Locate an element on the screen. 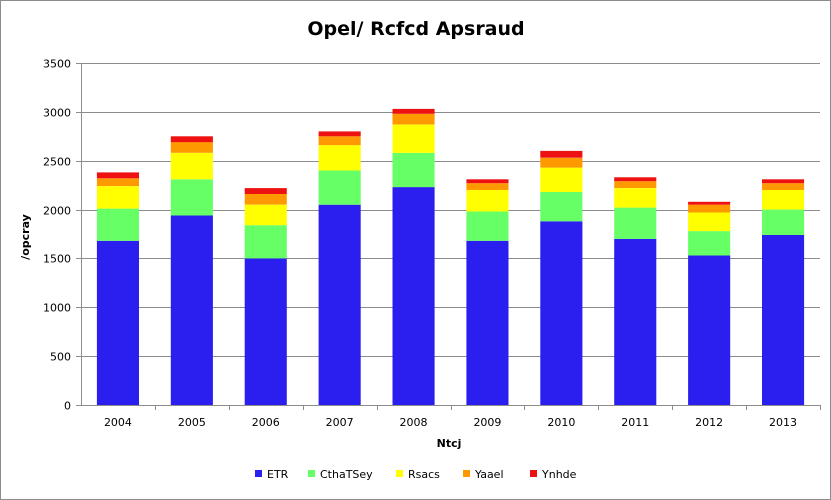 The image size is (831, 500). bar-segment-ynhde-2009 is located at coordinates (487, 181).